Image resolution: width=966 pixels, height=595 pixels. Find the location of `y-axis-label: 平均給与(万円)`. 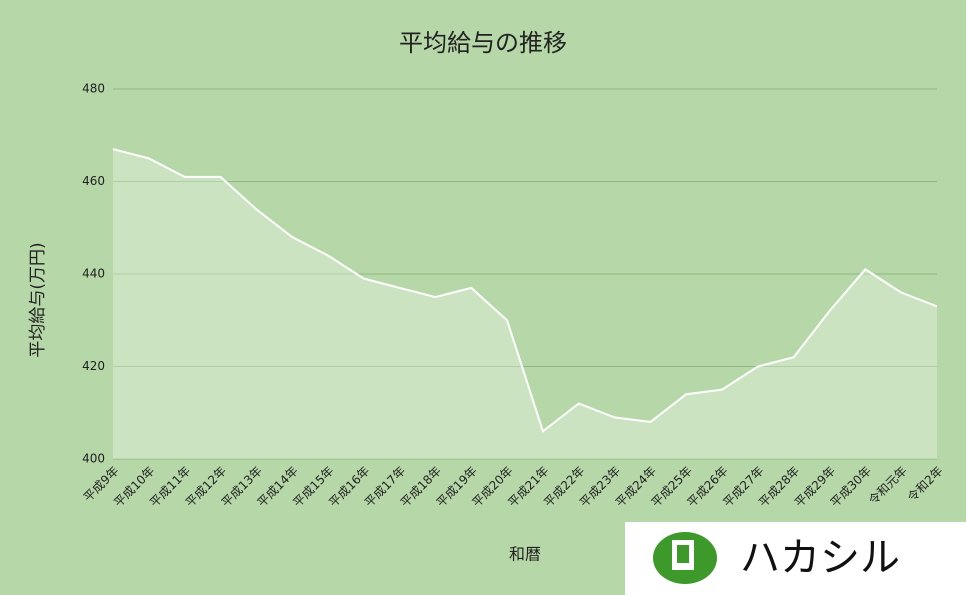

y-axis-label: 平均給与(万円) is located at coordinates (38, 299).